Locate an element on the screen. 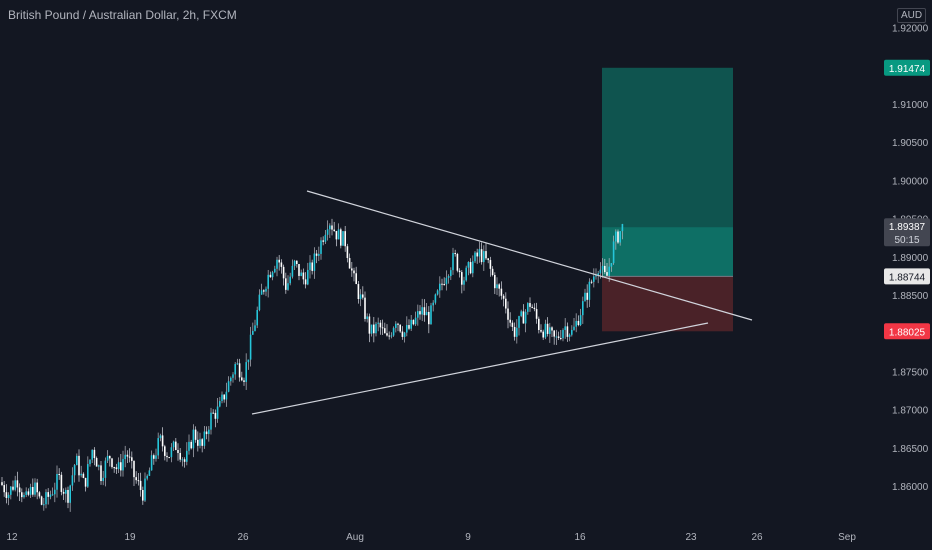 This screenshot has height=550, width=932. y-tick-label: 1.90000 is located at coordinates (910, 181).